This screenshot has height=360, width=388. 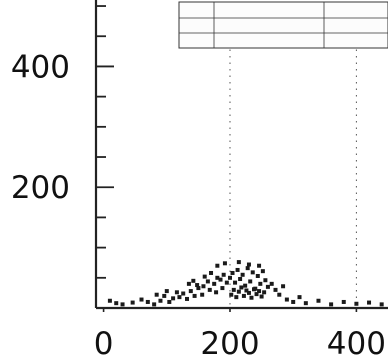 What do you see at coordinates (104, 343) in the screenshot?
I see `x-tick-label: 0` at bounding box center [104, 343].